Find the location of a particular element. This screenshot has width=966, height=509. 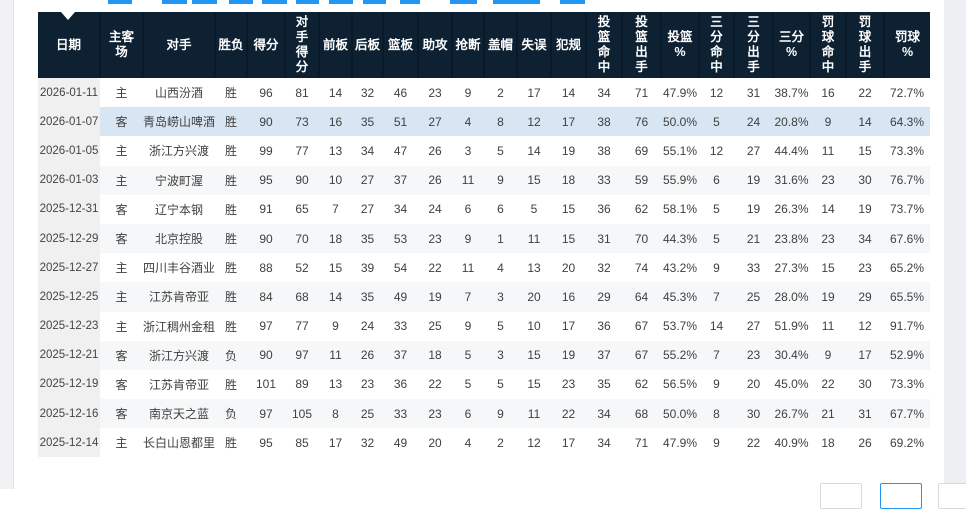

stat-cell: 北京控股 is located at coordinates (179, 239).